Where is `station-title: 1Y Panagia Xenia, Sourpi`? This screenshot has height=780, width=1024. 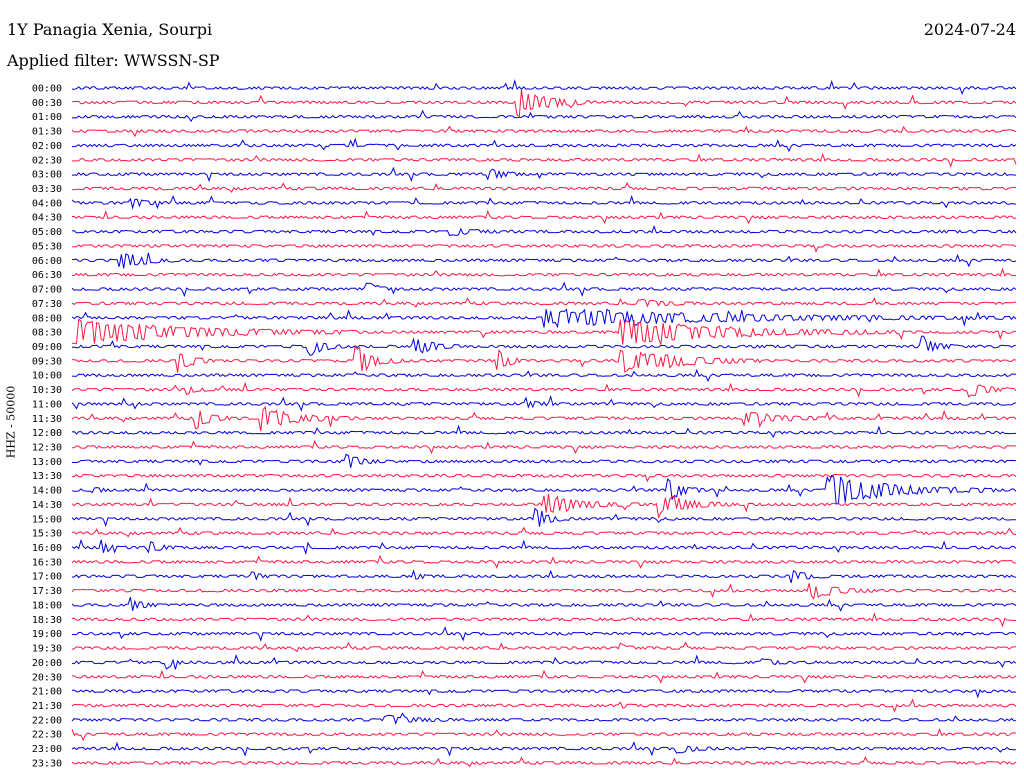
station-title: 1Y Panagia Xenia, Sourpi is located at coordinates (110, 29).